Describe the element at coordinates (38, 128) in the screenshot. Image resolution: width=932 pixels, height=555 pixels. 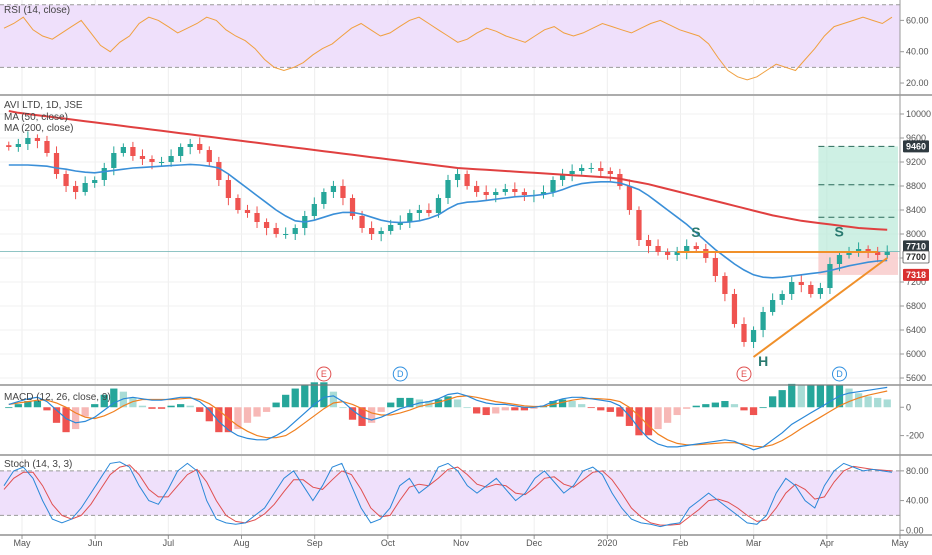
I see `ma200-legend-label: MA (200, close)` at that location.